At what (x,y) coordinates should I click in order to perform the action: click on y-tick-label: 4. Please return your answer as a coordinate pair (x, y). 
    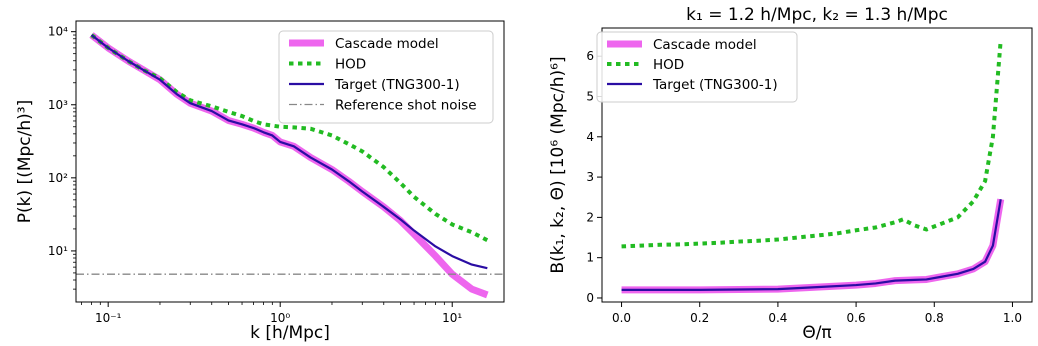
    Looking at the image, I should click on (590, 137).